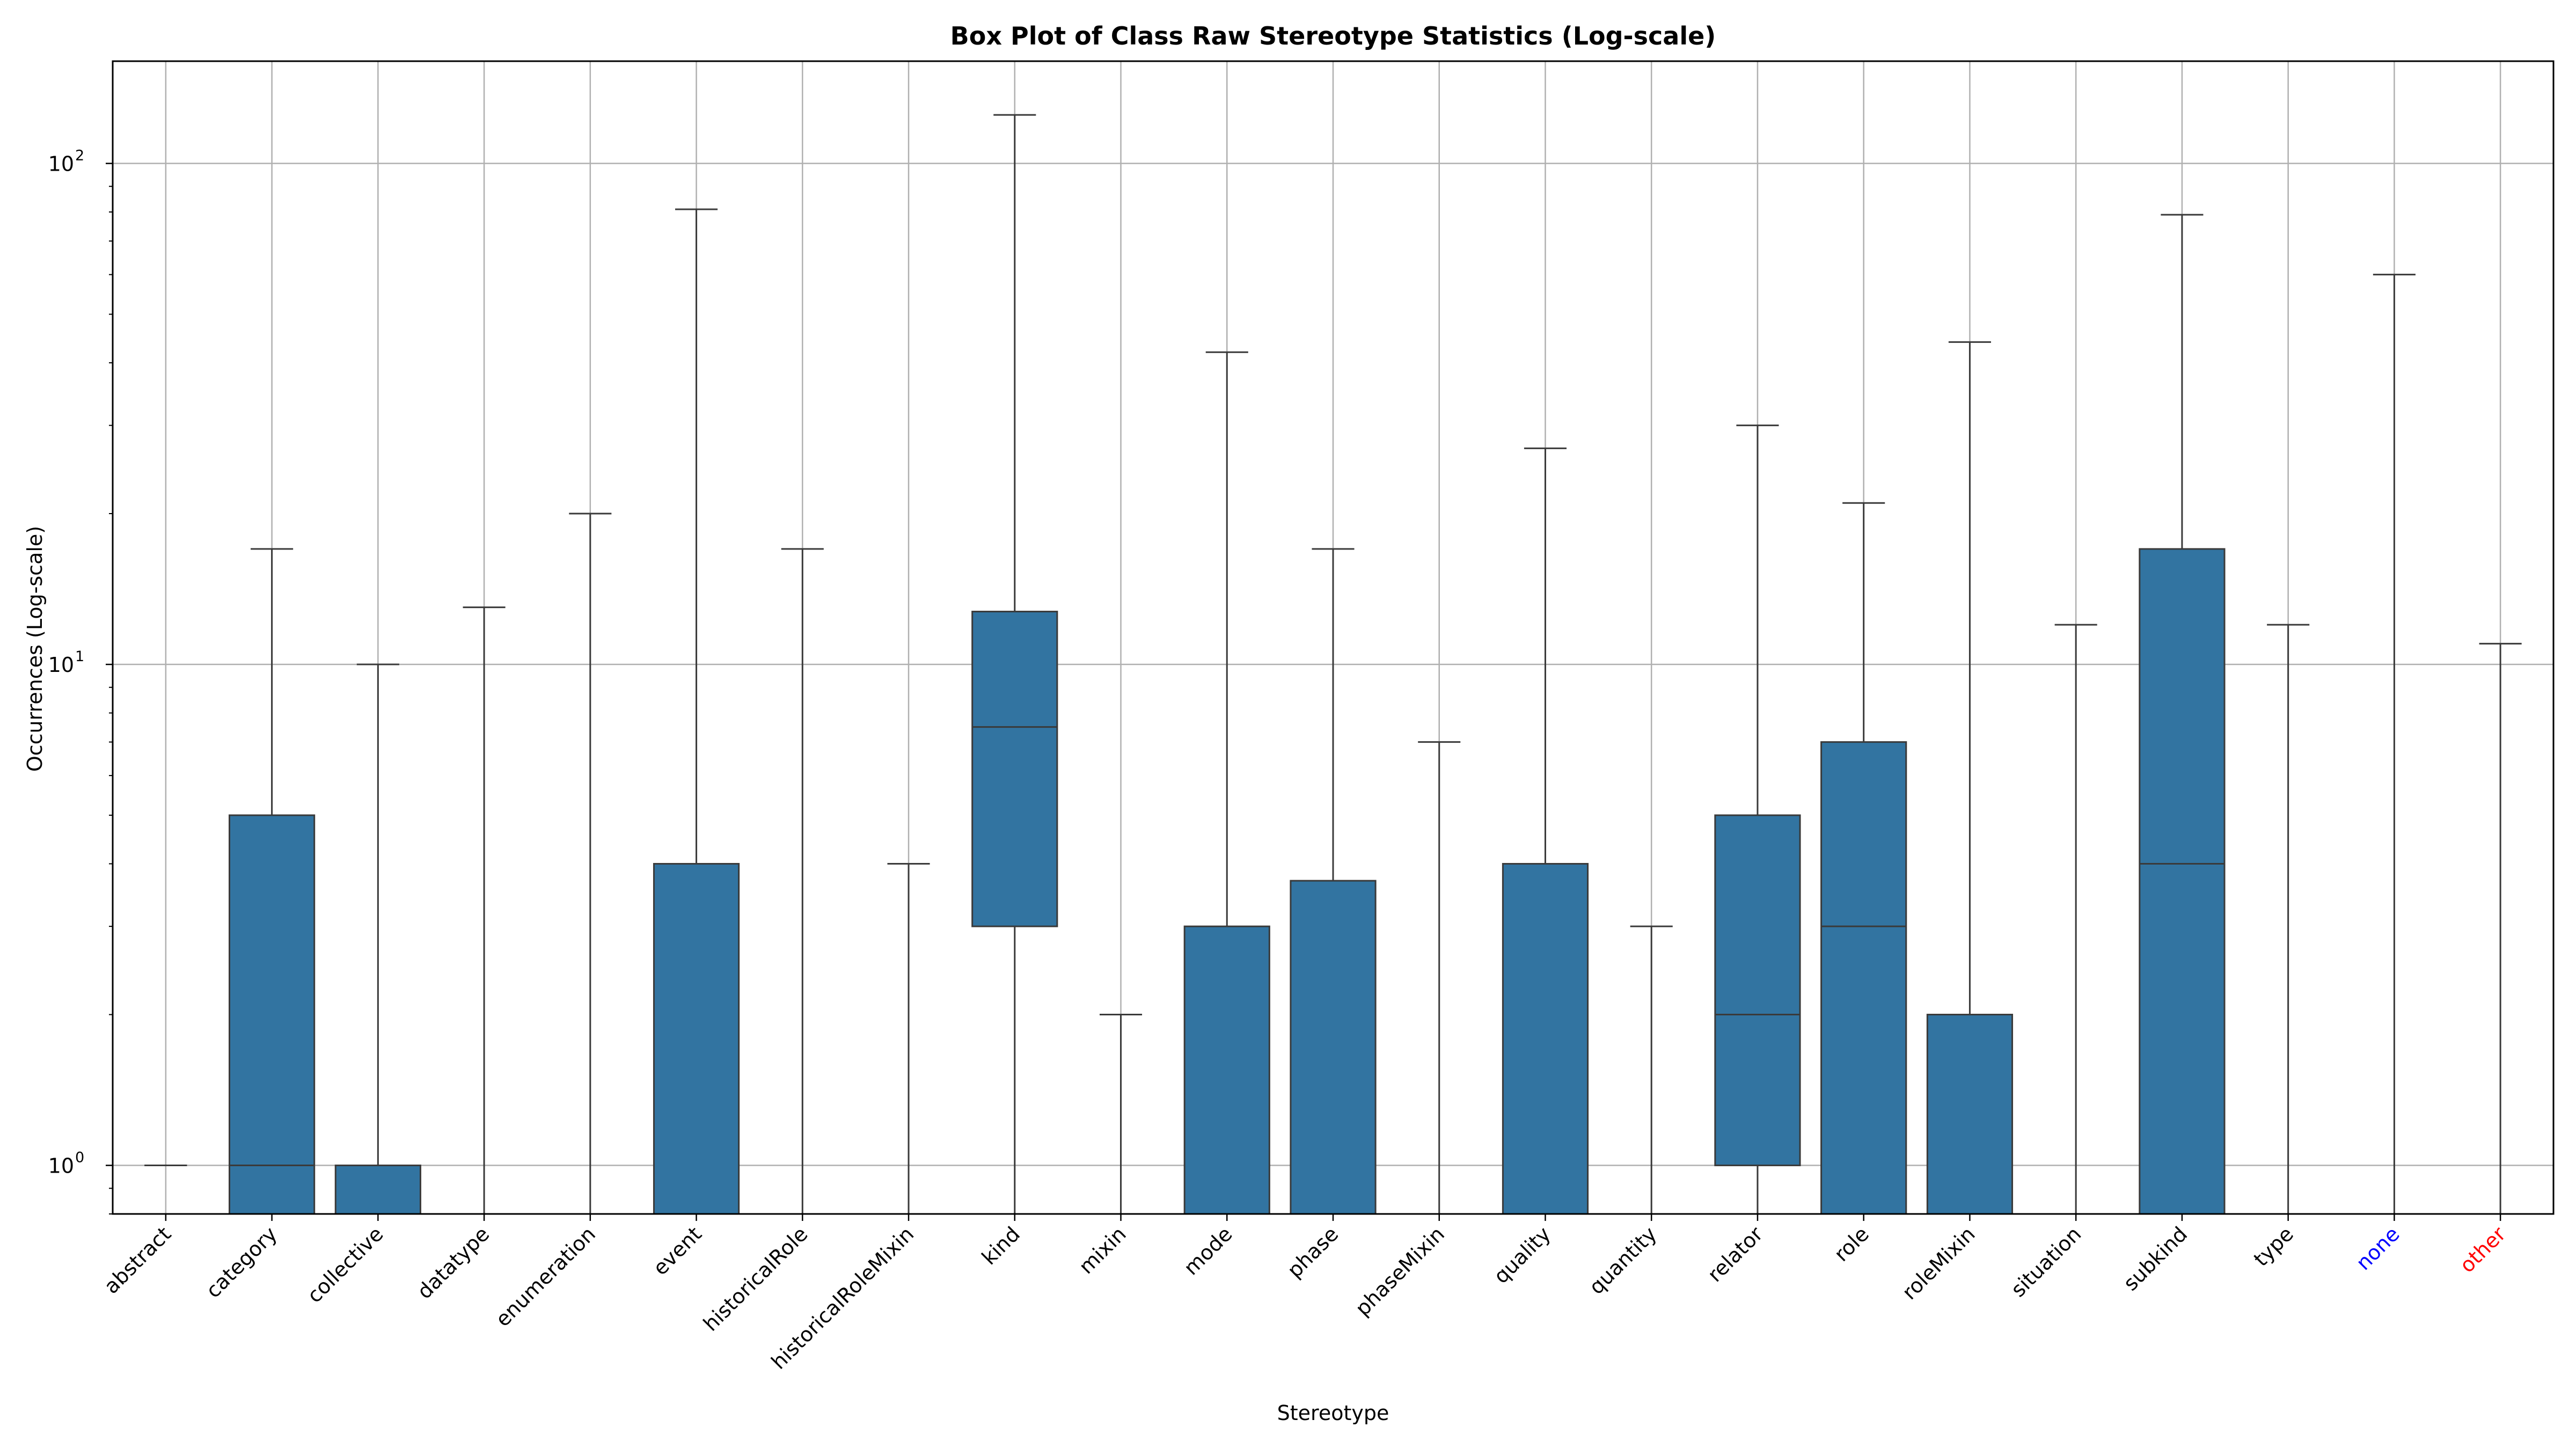  I want to click on y-tick-label-exponent: 1, so click(79, 656).